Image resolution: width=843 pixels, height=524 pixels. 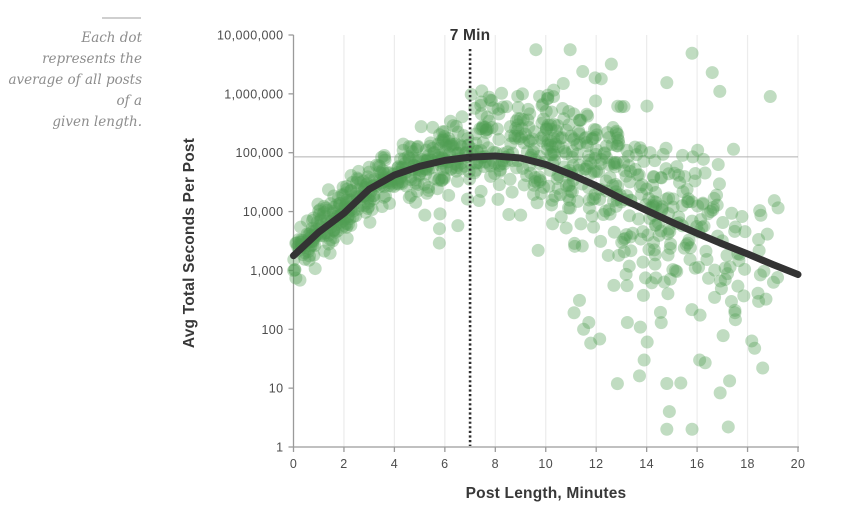 I want to click on x-tick-label: 0, so click(x=293, y=464).